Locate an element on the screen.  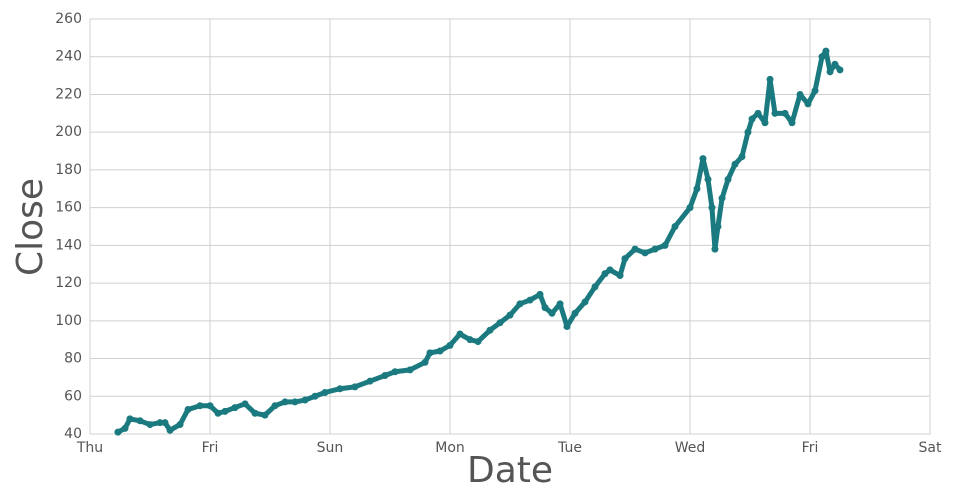
y-tick-label: 40 is located at coordinates (73, 434).